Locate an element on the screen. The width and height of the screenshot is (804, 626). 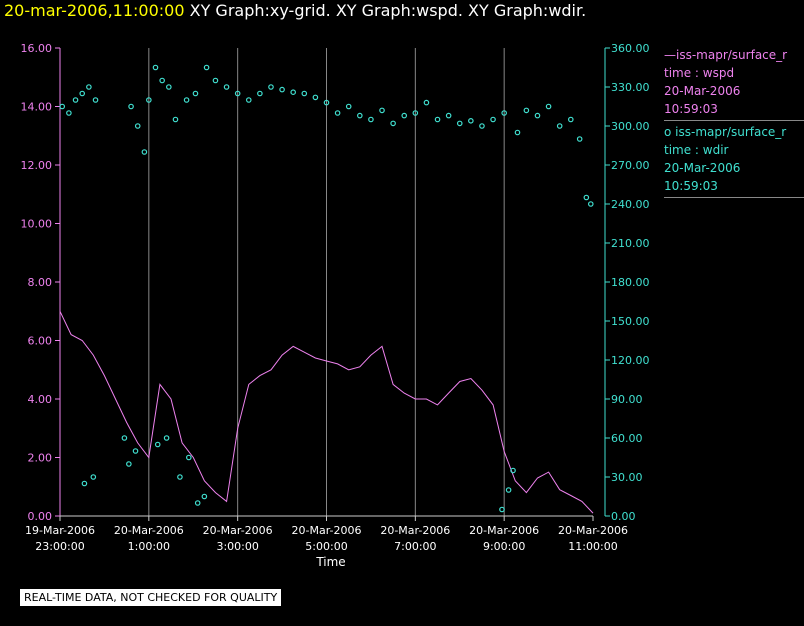
y-left-tick-label: 10.00 is located at coordinates (37, 224).